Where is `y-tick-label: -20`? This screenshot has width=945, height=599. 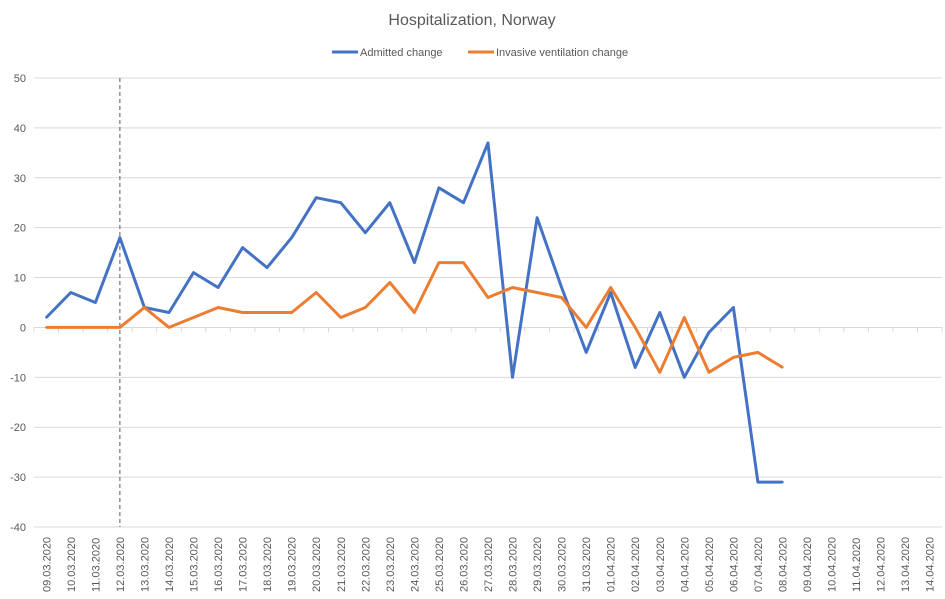 y-tick-label: -20 is located at coordinates (18, 428).